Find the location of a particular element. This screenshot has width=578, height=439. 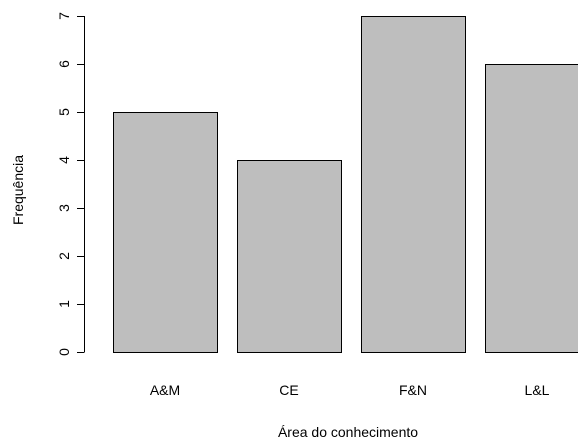

y-tick-label: 2 is located at coordinates (64, 256).